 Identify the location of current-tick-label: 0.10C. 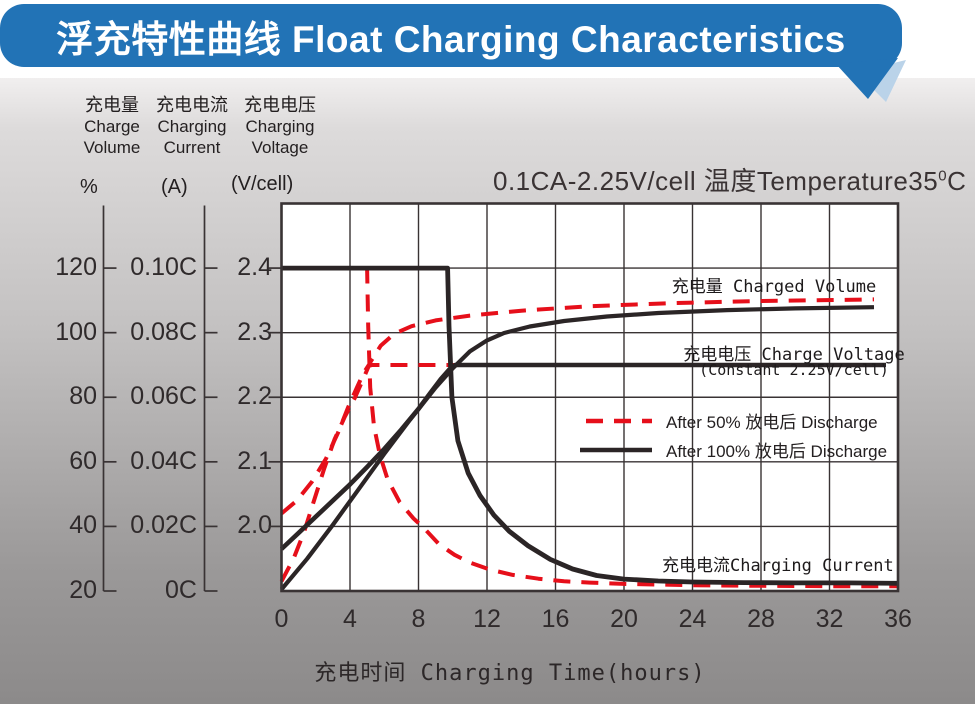
(163, 267).